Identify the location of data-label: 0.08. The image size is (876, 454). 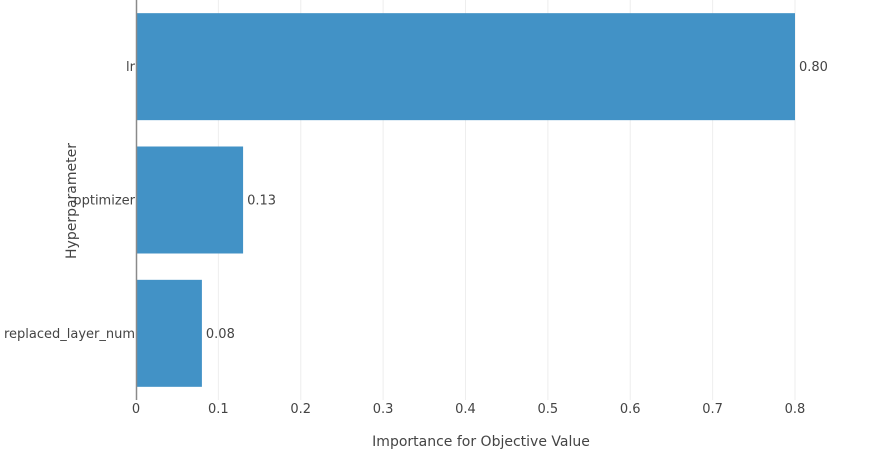
(220, 334).